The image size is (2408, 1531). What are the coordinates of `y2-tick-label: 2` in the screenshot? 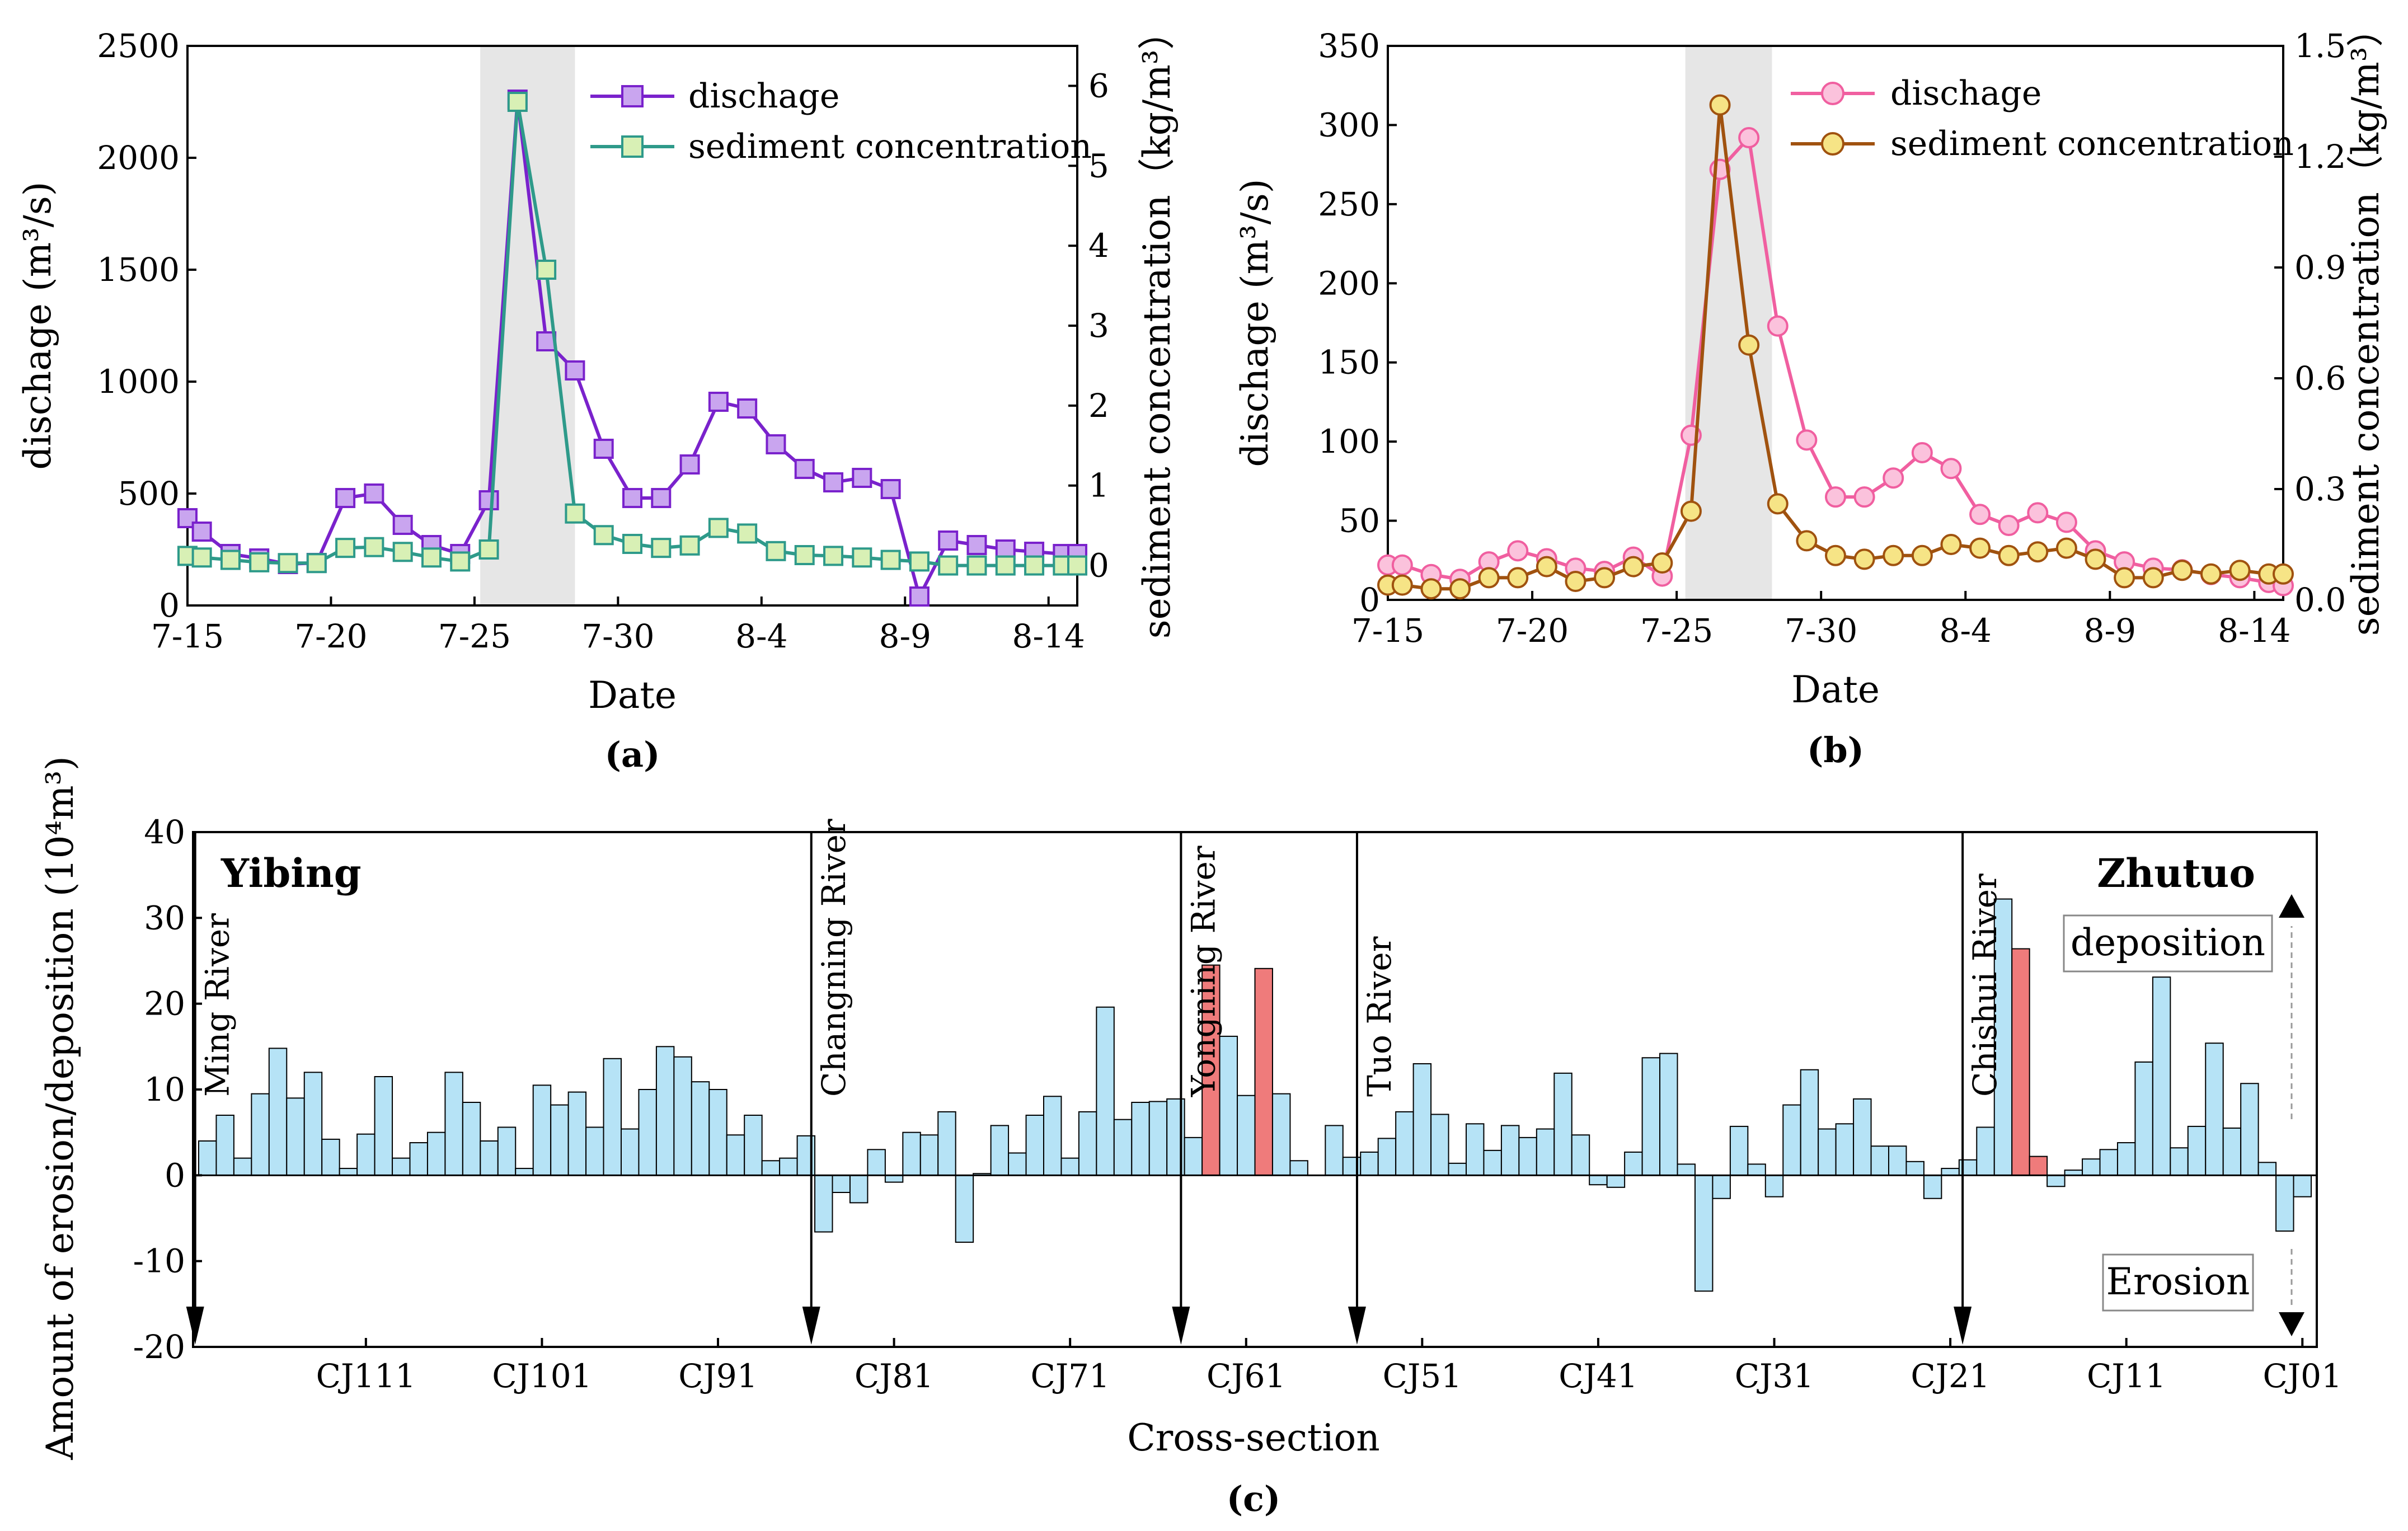 It's located at (1098, 406).